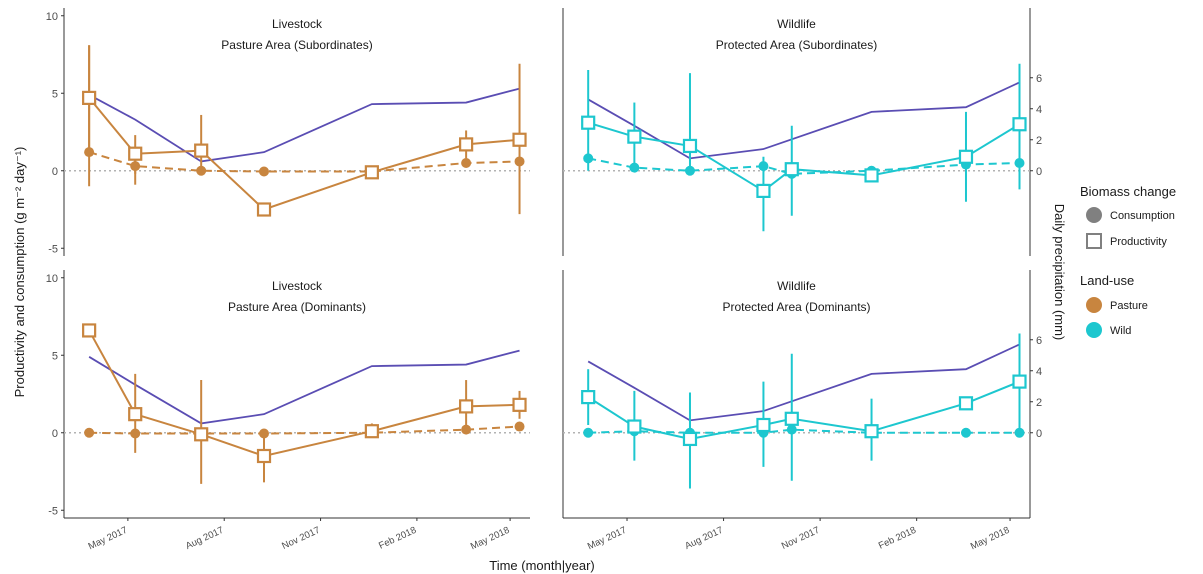  Describe the element at coordinates (1094, 215) in the screenshot. I see `legend-consumption-key` at that location.